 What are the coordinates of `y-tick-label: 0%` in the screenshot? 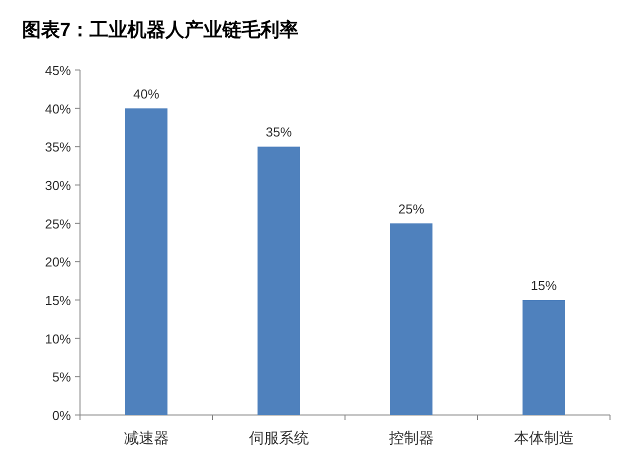 It's located at (62, 415).